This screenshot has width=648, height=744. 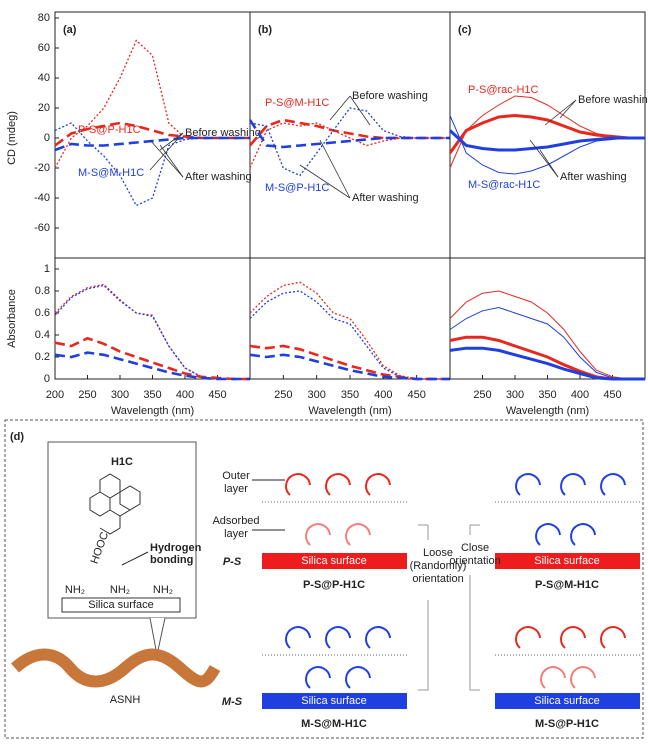 What do you see at coordinates (115, 504) in the screenshot?
I see `molecule` at bounding box center [115, 504].